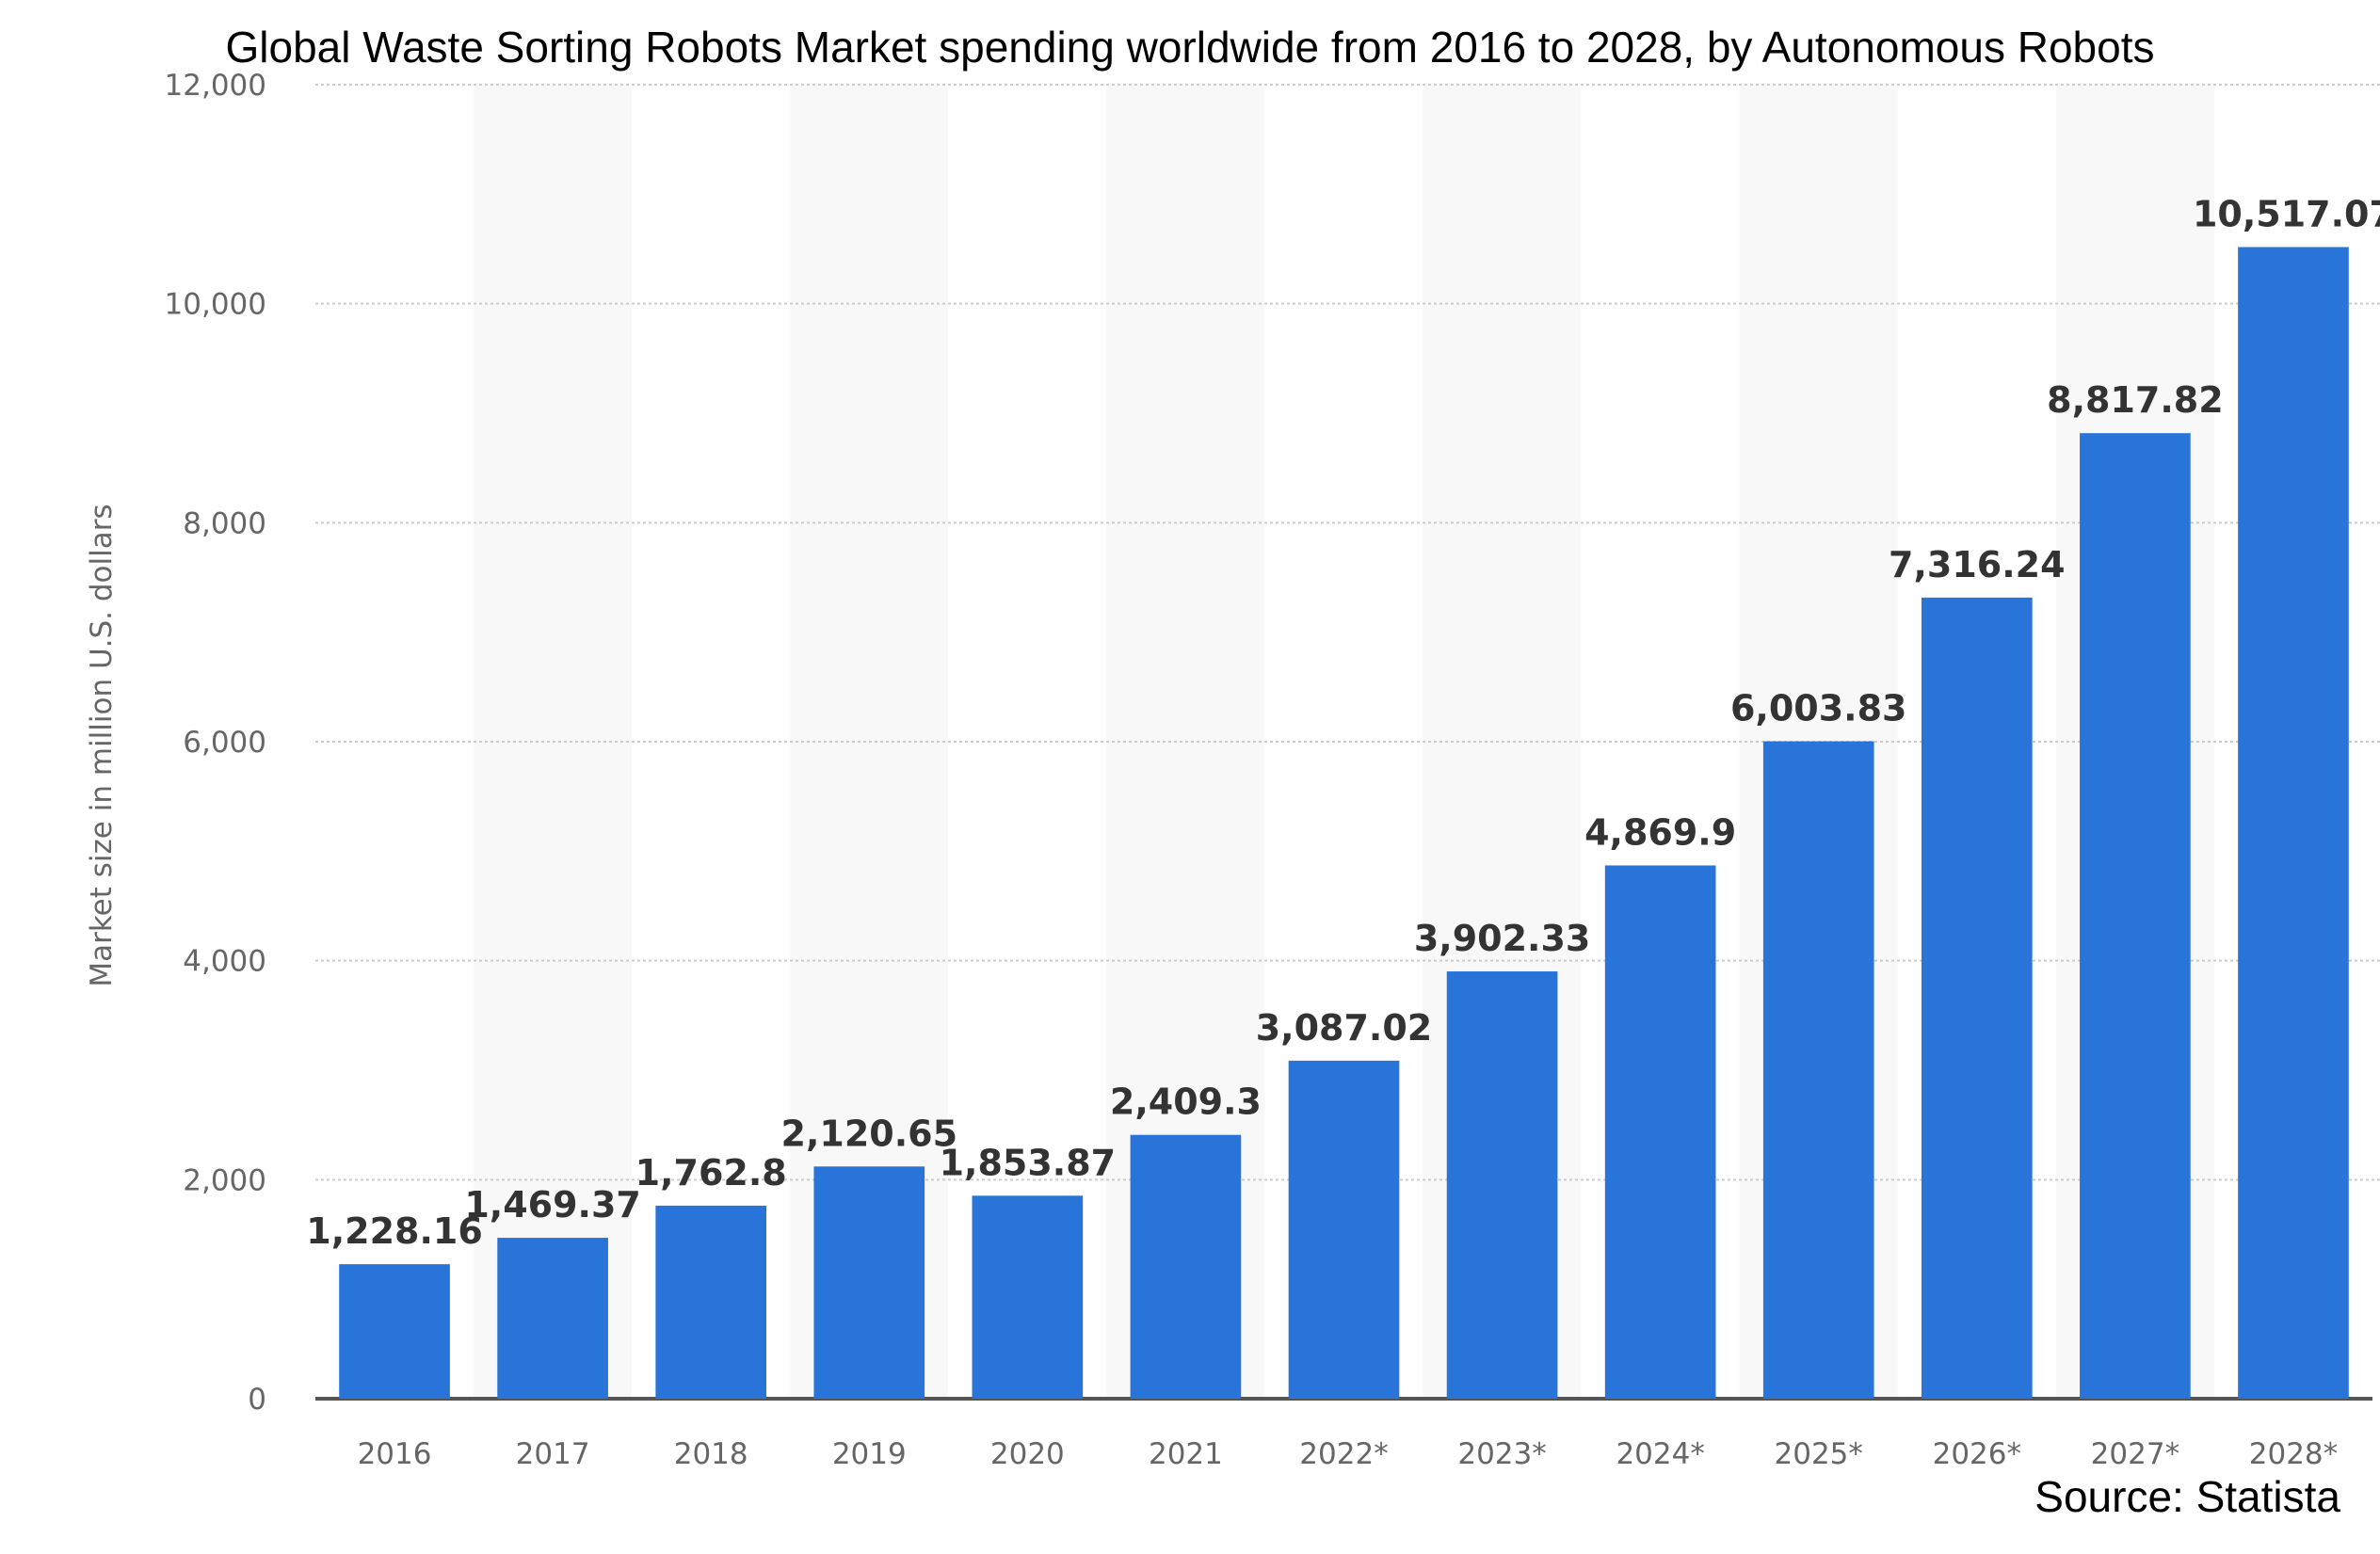 The width and height of the screenshot is (2380, 1554). Describe the element at coordinates (215, 305) in the screenshot. I see `y-tick-label: 10,000` at that location.